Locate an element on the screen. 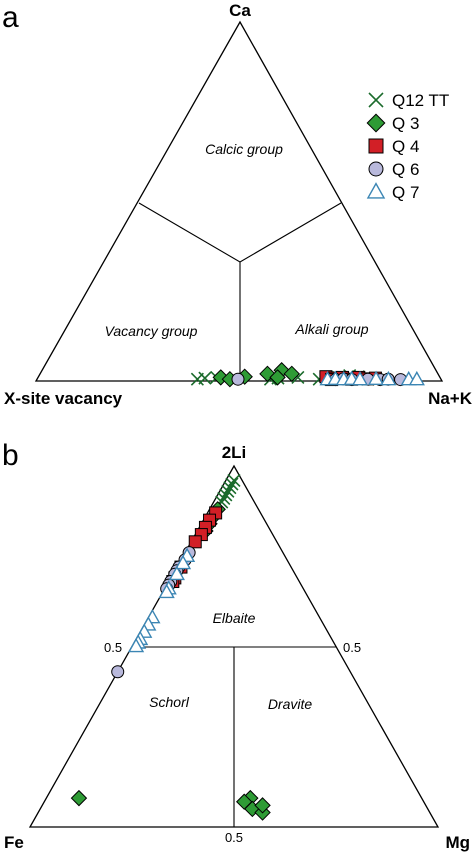 This screenshot has height=852, width=474. legend-label-q12-tt: Q12 TT is located at coordinates (420, 100).